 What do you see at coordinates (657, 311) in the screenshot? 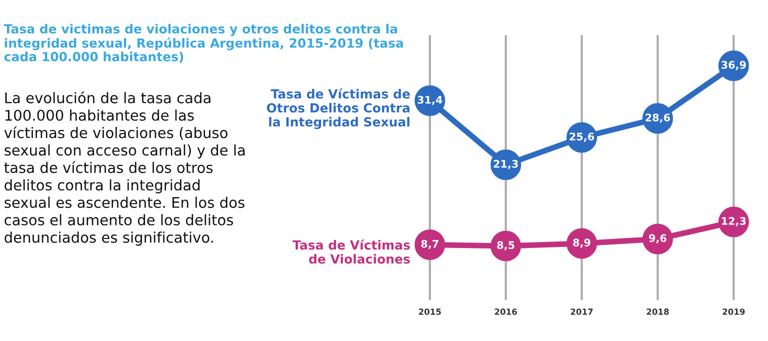
I see `x-tick-label: 2018` at bounding box center [657, 311].